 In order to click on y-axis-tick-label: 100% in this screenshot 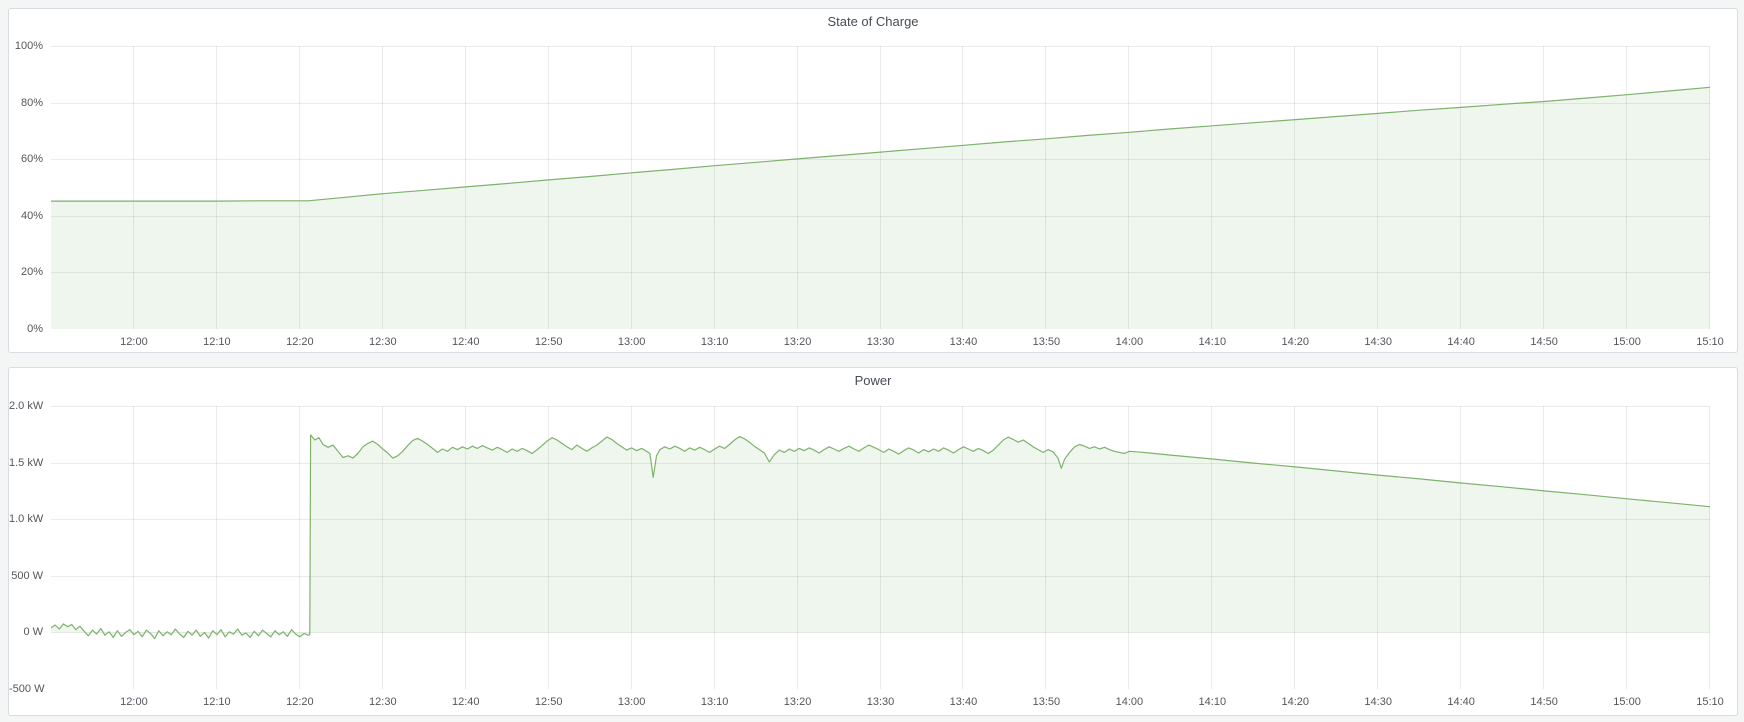, I will do `click(28, 46)`.